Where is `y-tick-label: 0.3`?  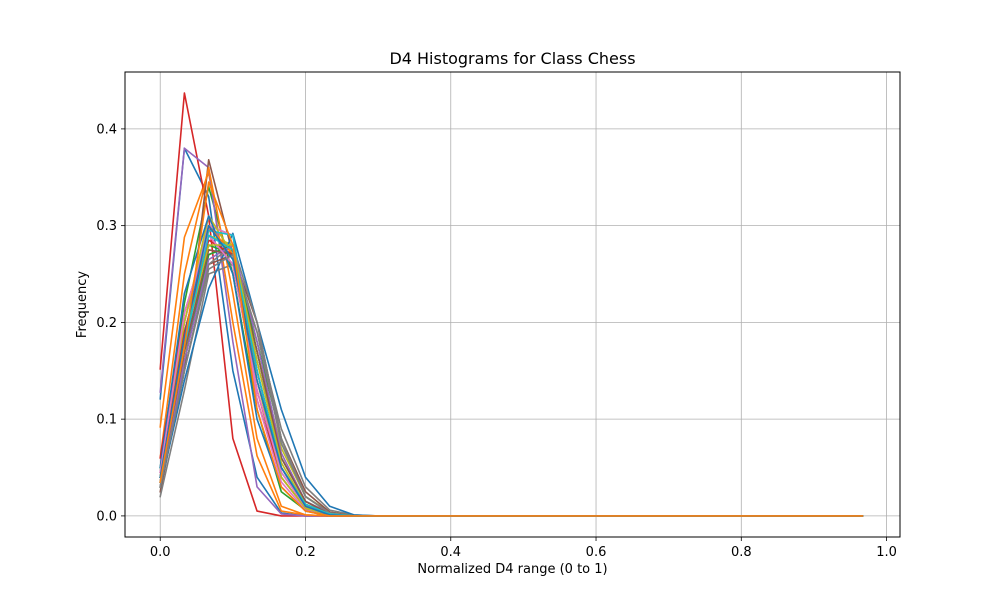 y-tick-label: 0.3 is located at coordinates (106, 226).